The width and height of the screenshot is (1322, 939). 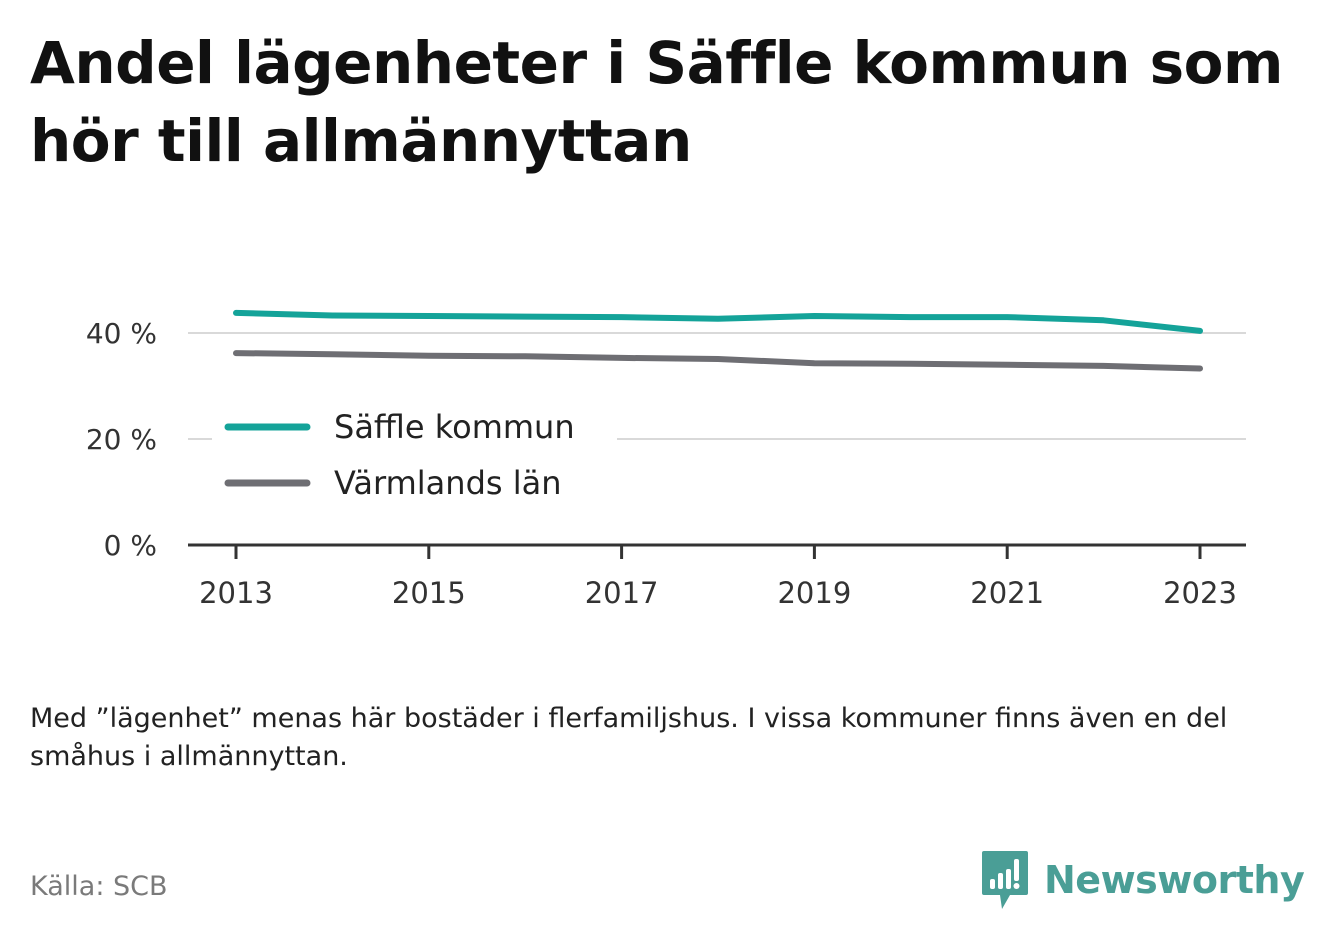 I want to click on legend: Säffle kommun Värmlands län, so click(x=414, y=455).